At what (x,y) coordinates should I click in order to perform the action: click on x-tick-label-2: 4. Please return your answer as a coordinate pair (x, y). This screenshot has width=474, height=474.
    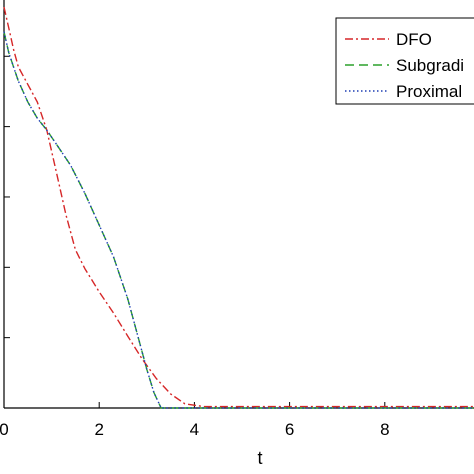
    Looking at the image, I should click on (194, 429).